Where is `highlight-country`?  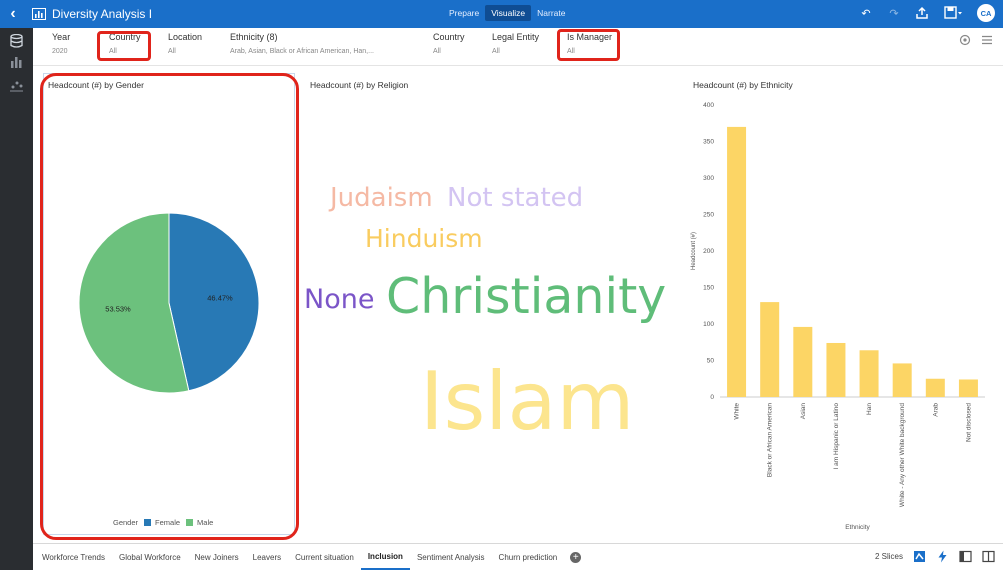
highlight-country is located at coordinates (124, 46).